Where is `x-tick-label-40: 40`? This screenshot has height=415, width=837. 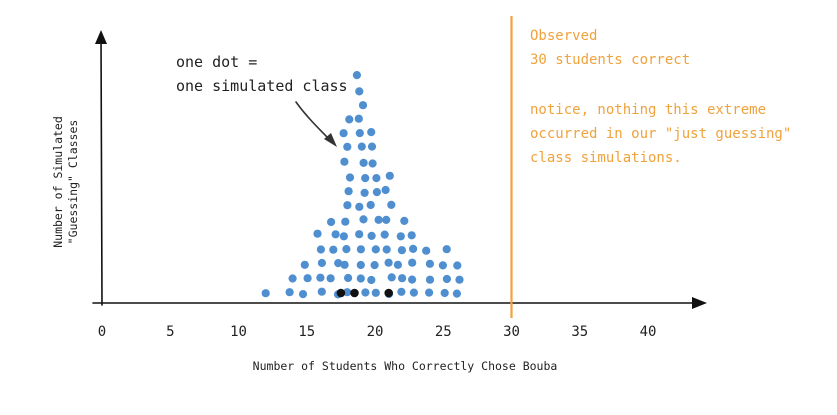 x-tick-label-40: 40 is located at coordinates (648, 332).